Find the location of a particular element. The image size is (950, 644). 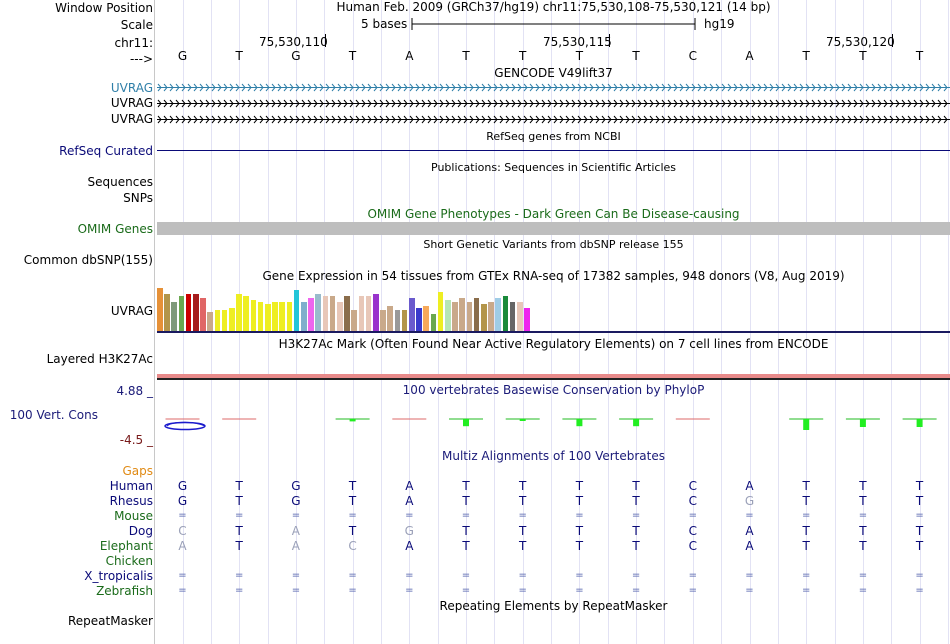

sequences-track-label: Sequences is located at coordinates (120, 182).